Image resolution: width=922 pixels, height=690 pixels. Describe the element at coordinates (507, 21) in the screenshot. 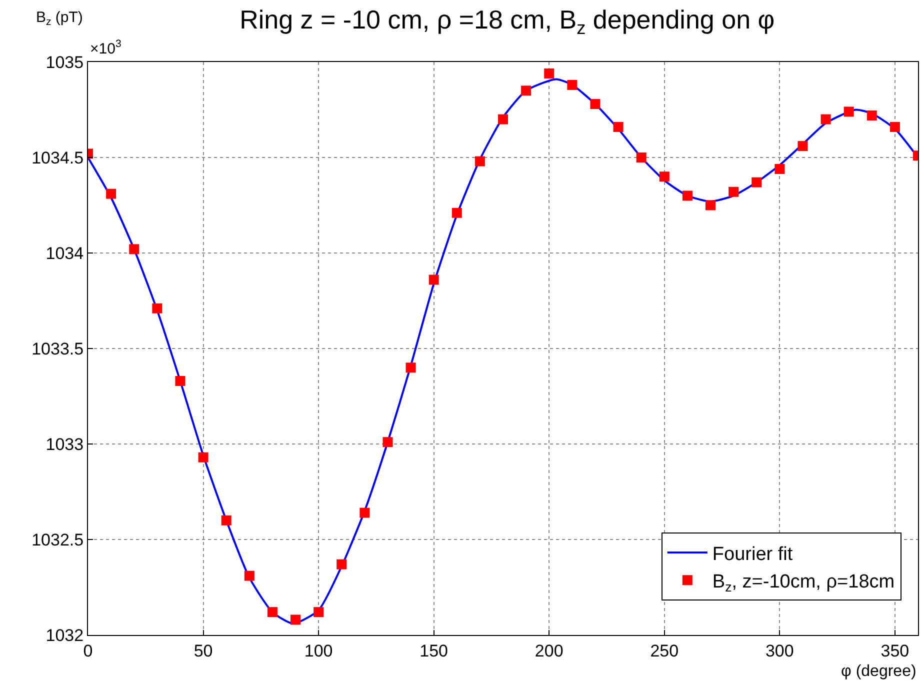

I see `chart-title: Ring z = -10 cm, ρ =18 cm, B$_{z}$ depending on φ` at that location.